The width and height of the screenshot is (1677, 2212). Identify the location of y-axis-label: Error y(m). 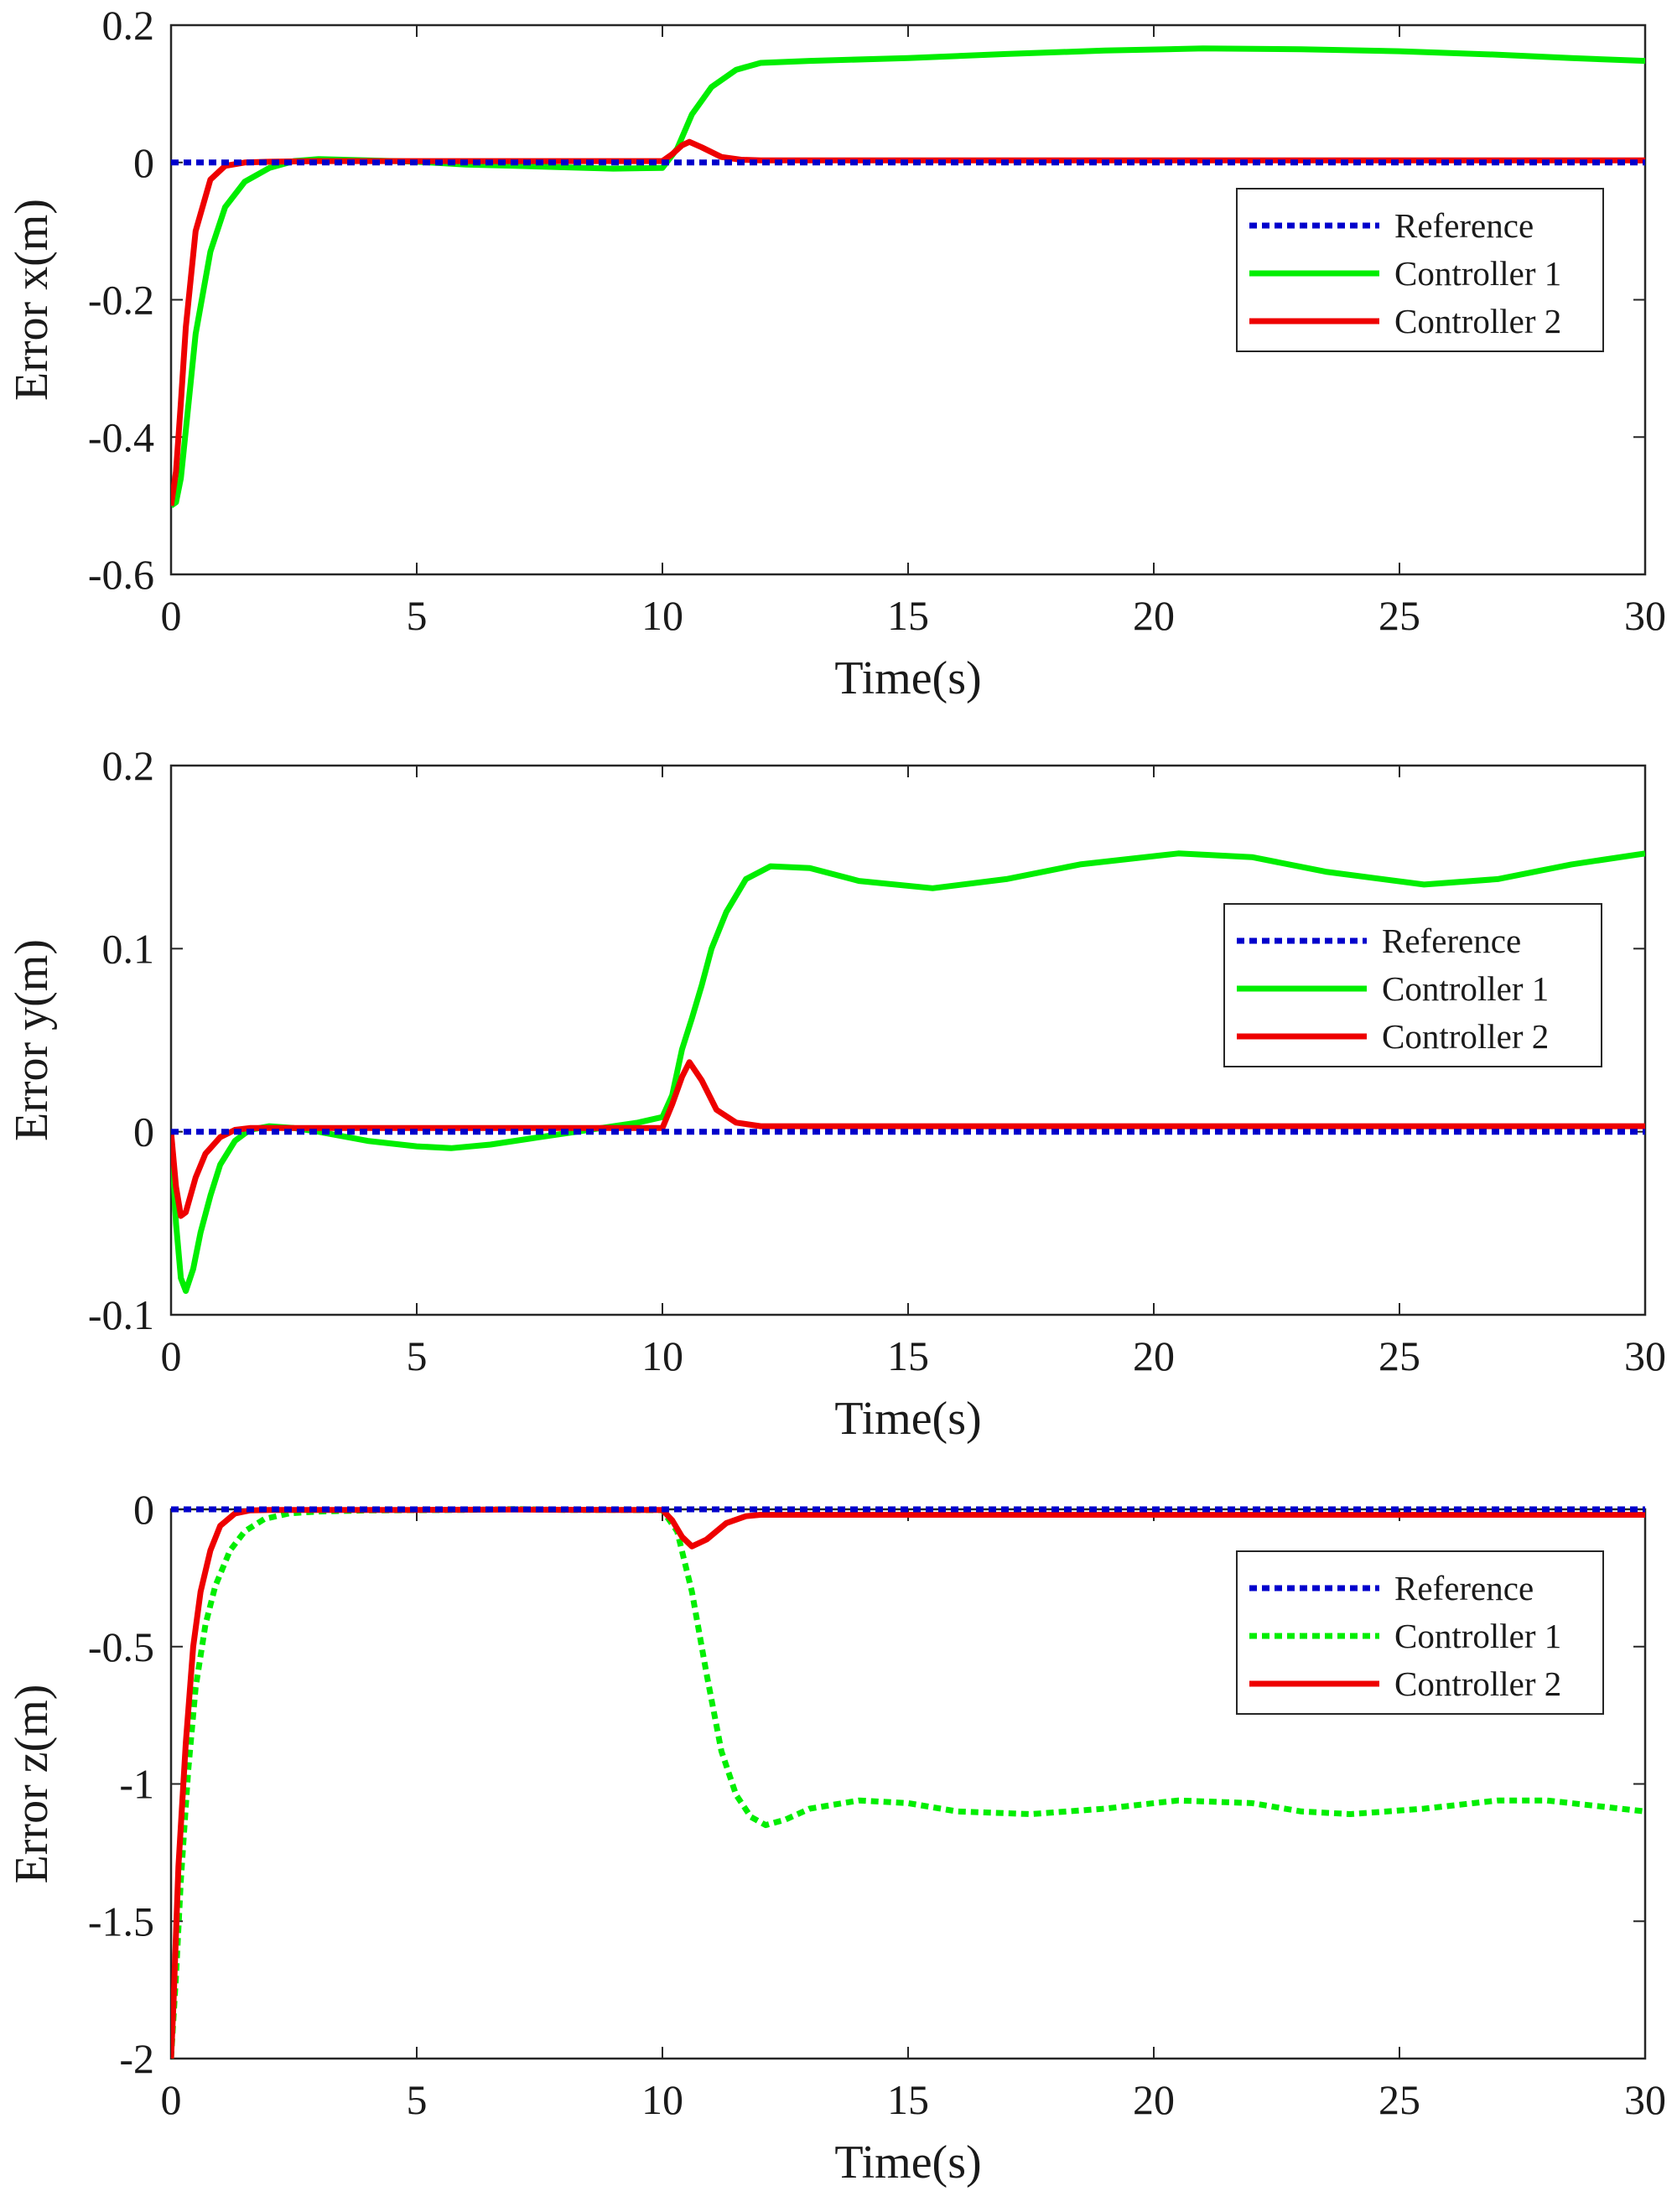
(32, 1040).